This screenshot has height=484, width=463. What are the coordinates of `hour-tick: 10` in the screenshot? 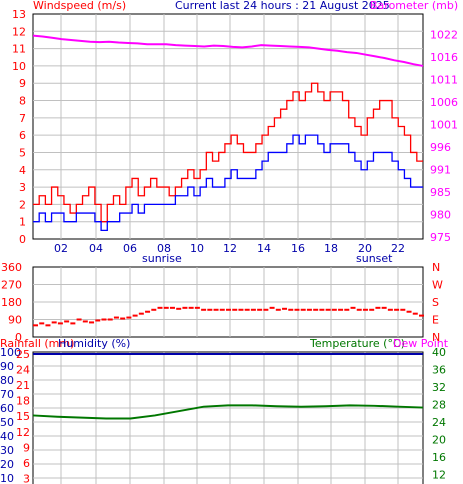 It's located at (197, 248).